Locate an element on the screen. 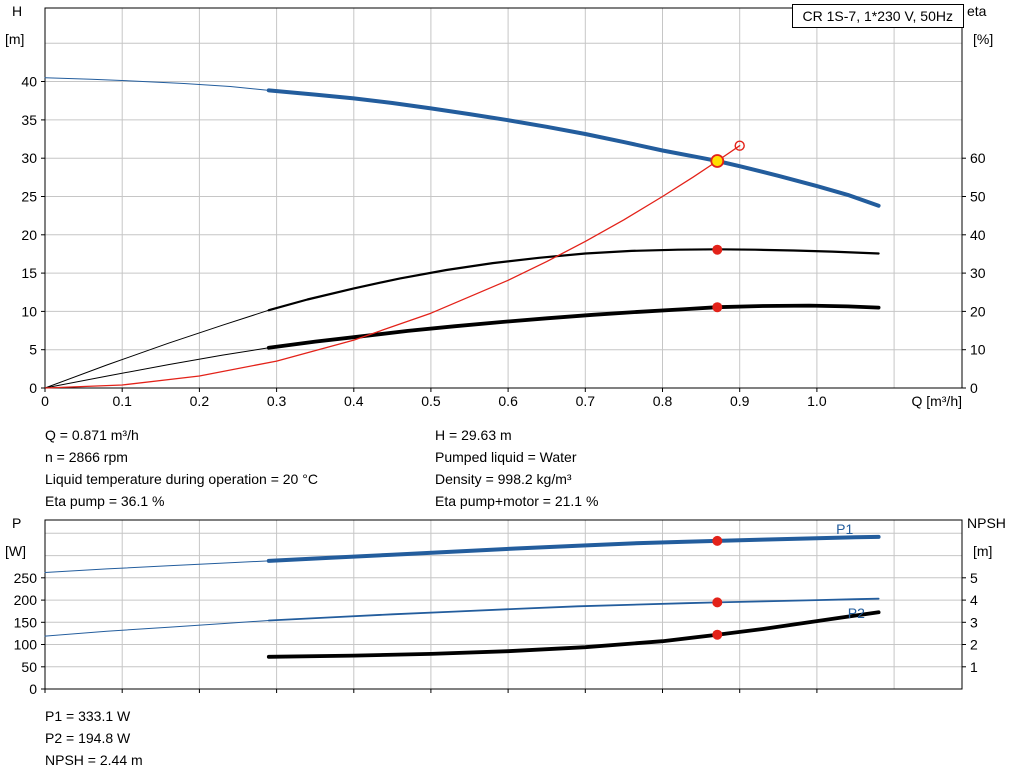 This screenshot has width=1024, height=781. svg-text: 15 is located at coordinates (29, 273).